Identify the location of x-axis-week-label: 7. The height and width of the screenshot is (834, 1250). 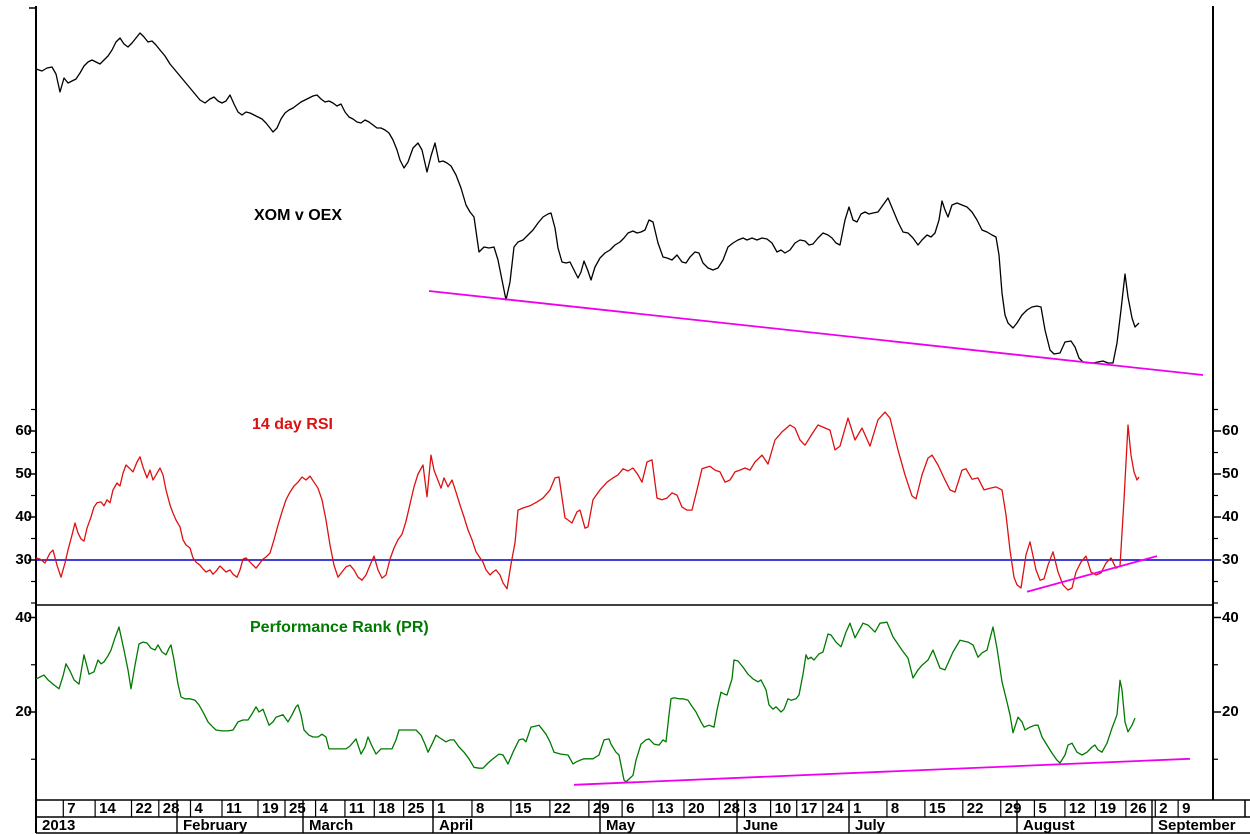
(71, 808).